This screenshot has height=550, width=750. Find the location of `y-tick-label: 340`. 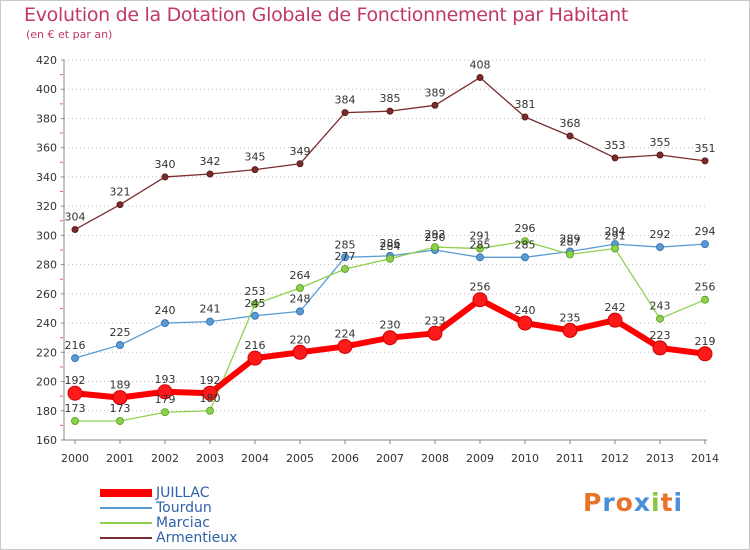

y-tick-label: 340 is located at coordinates (46, 177).